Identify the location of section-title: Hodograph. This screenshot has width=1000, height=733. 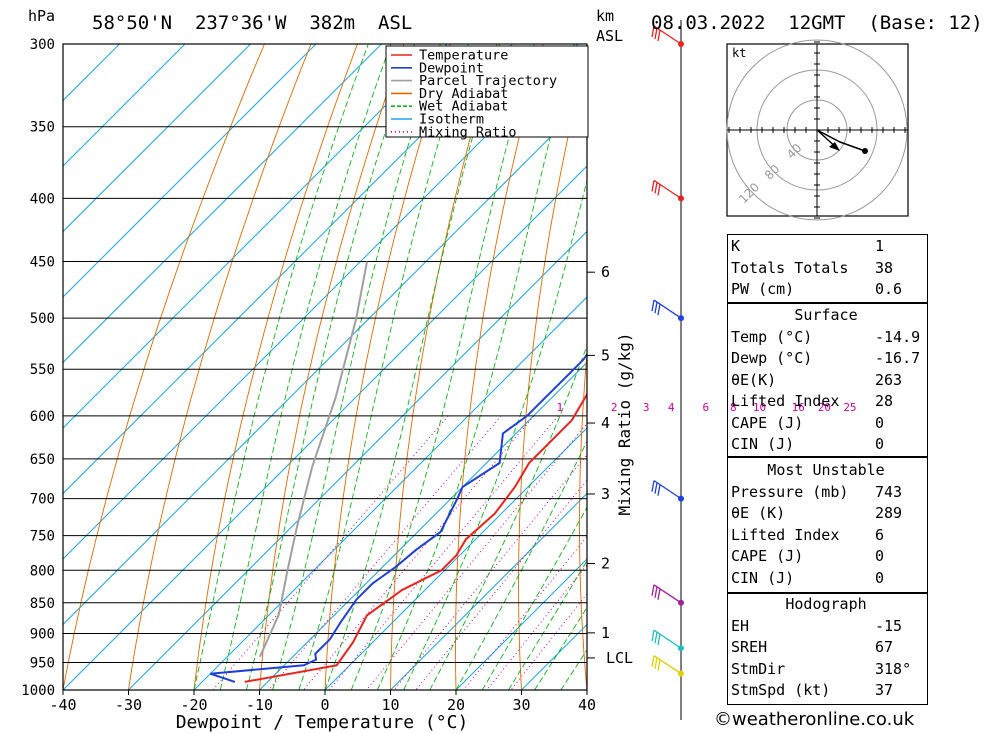
(826, 604).